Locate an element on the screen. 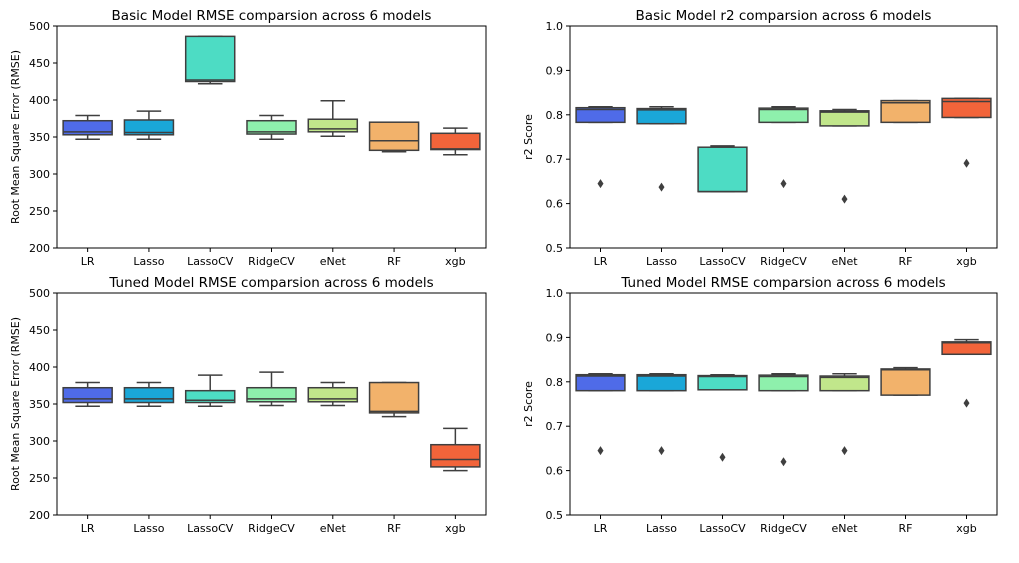  y-tick-label: 400 is located at coordinates (39, 100).